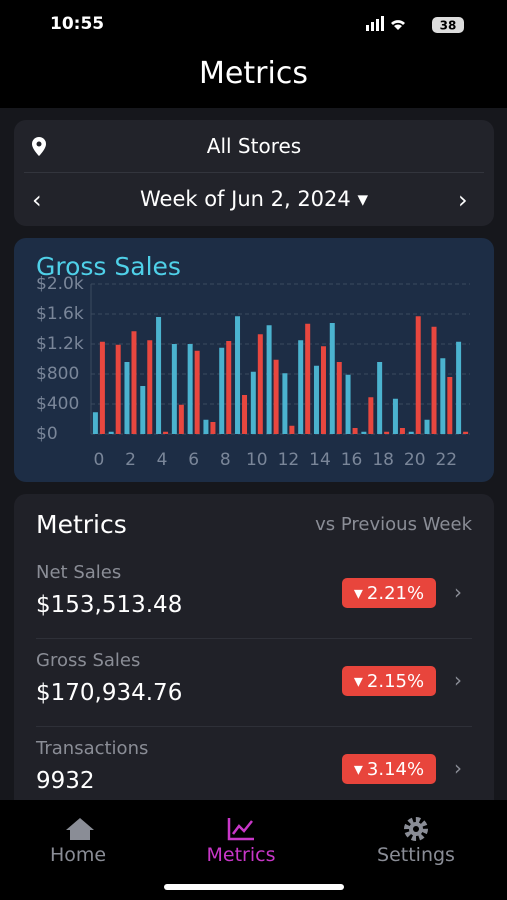  What do you see at coordinates (253, 73) in the screenshot?
I see `header-title: Metrics` at bounding box center [253, 73].